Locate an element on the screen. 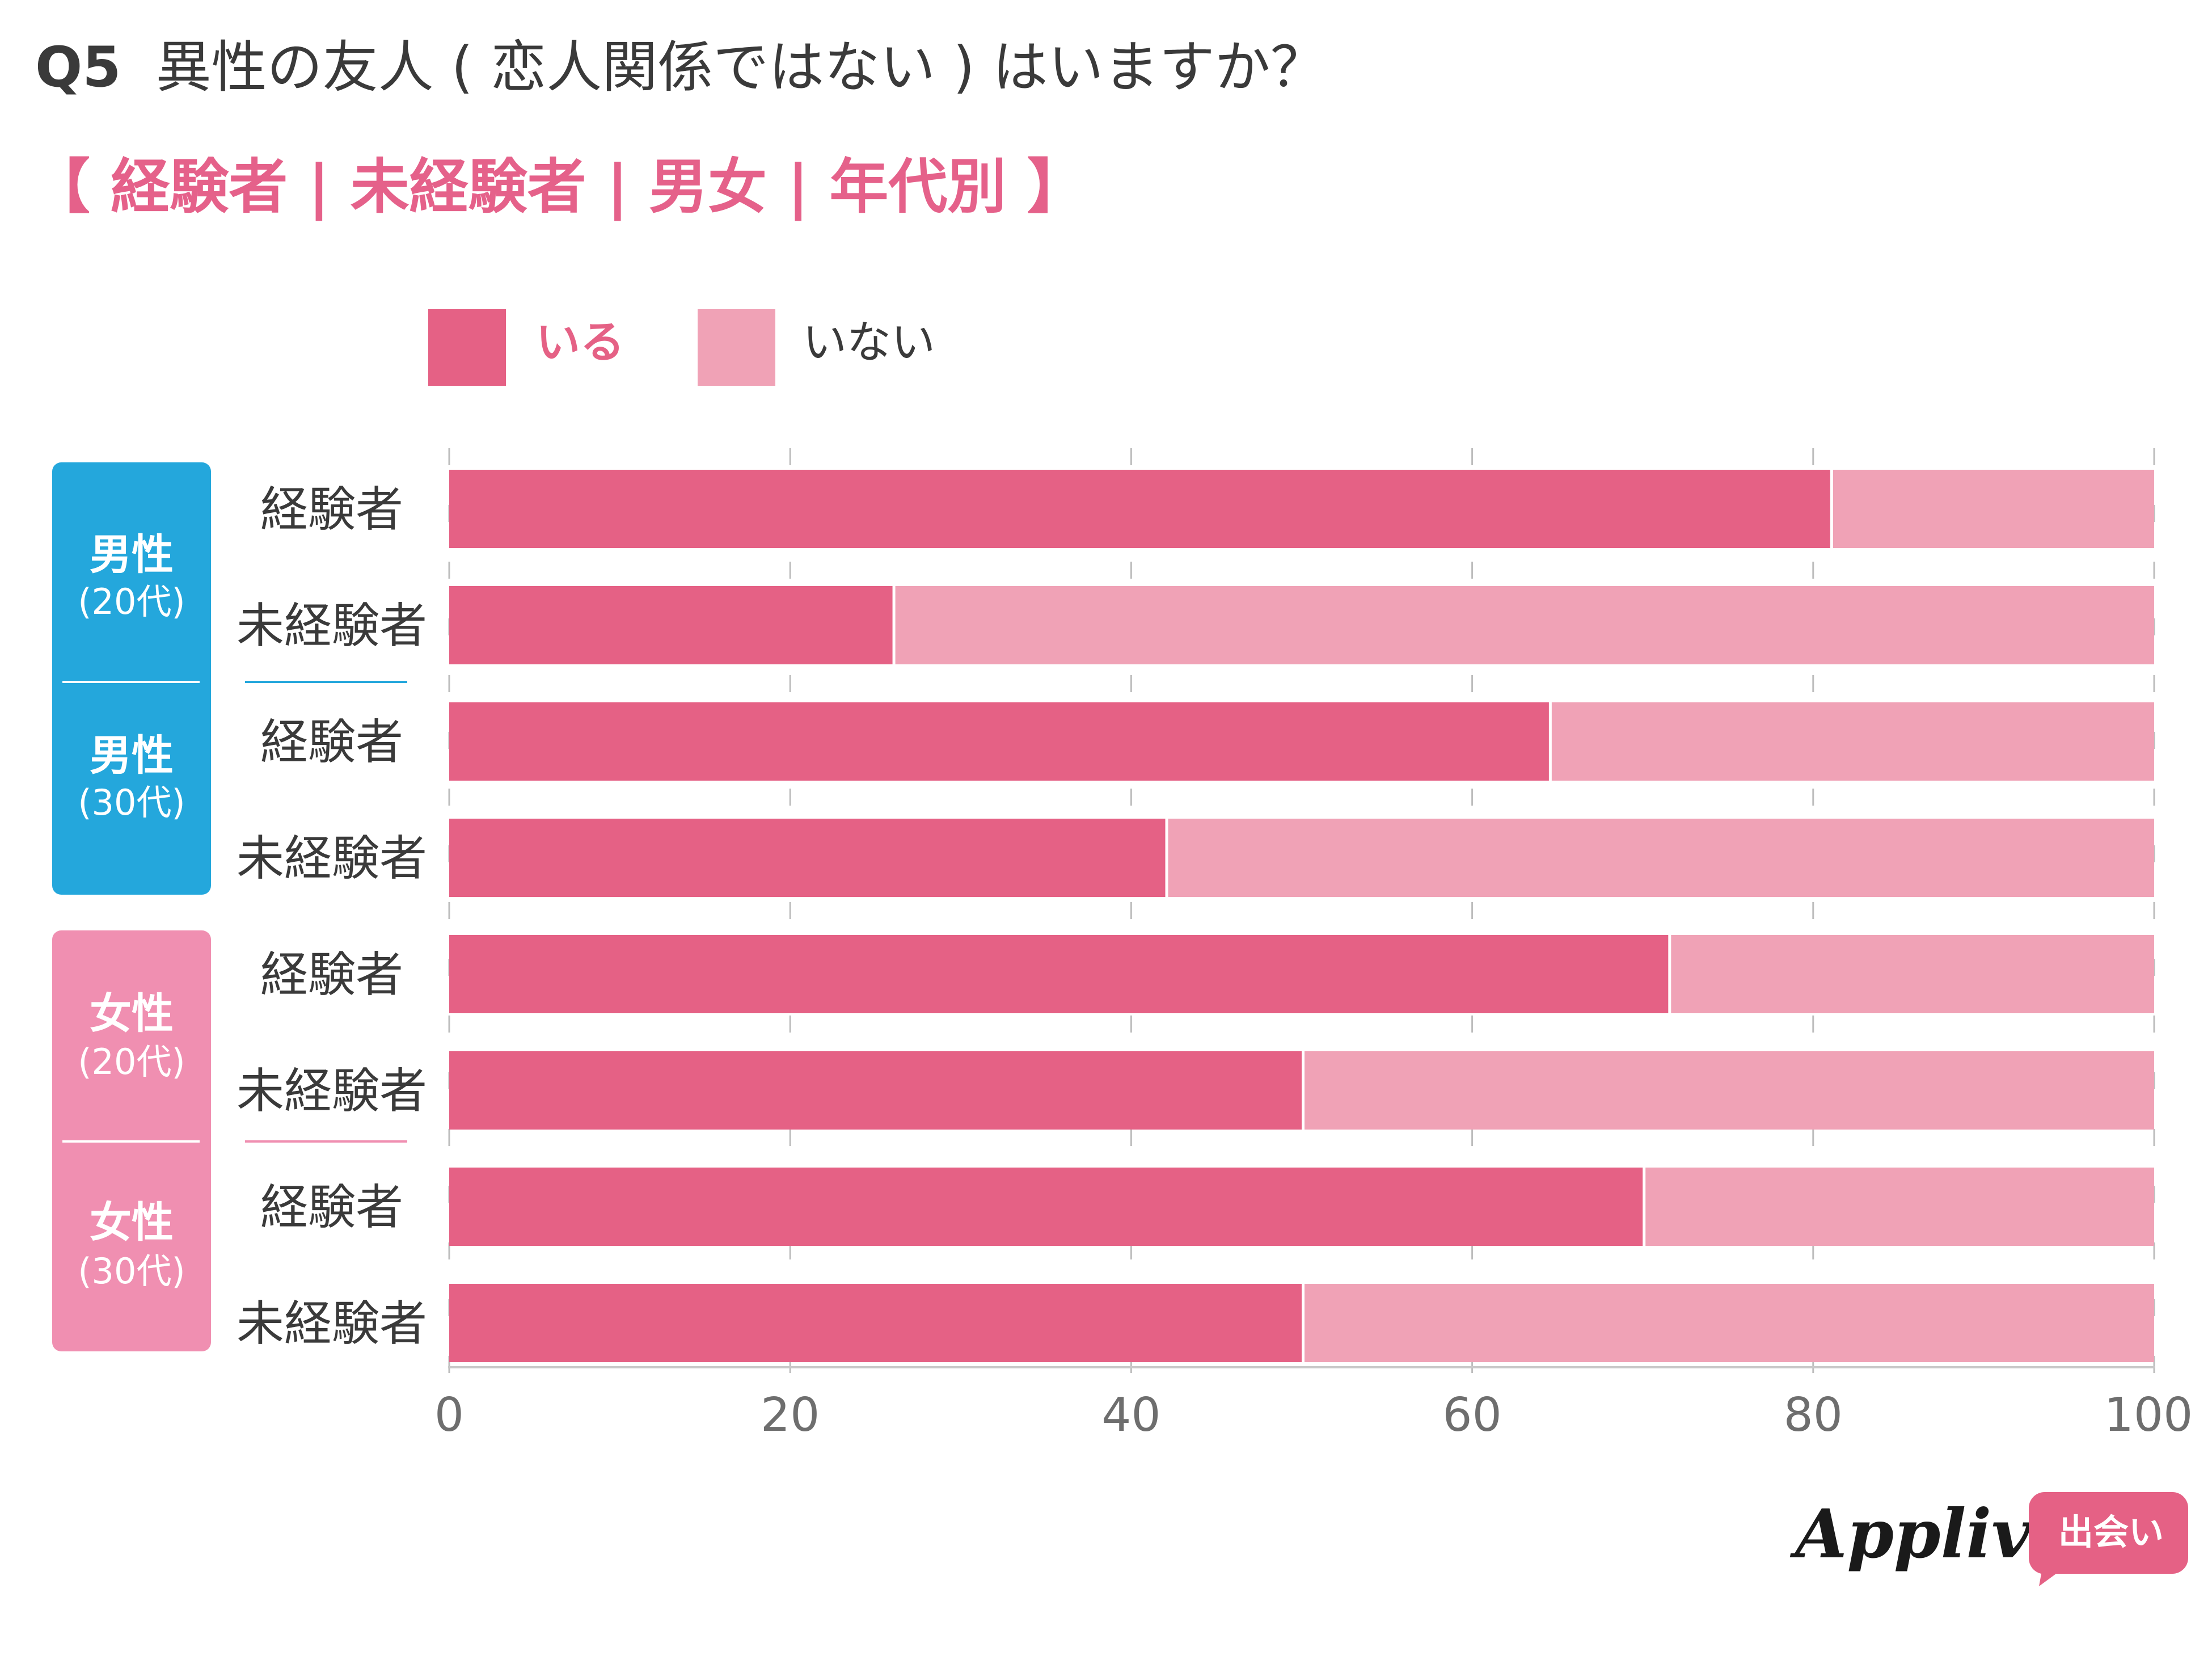 This screenshot has height=1660, width=2212. x-tick-label: 20 is located at coordinates (790, 1415).